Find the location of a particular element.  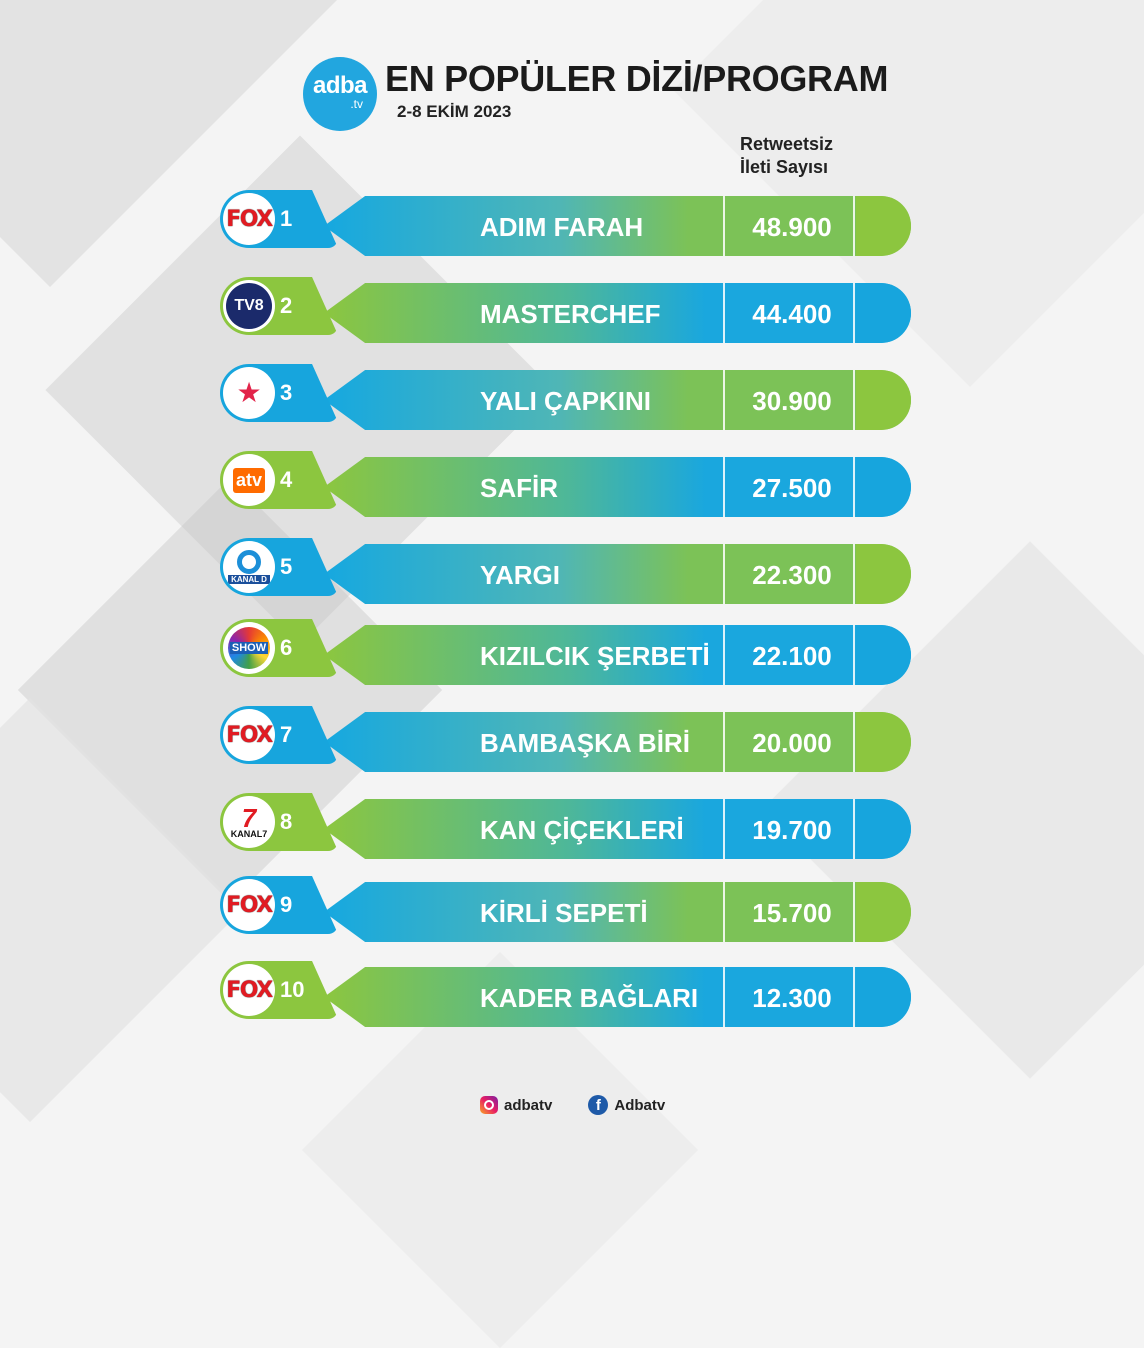

rank-tab: SHOW 6 is located at coordinates (279, 648).